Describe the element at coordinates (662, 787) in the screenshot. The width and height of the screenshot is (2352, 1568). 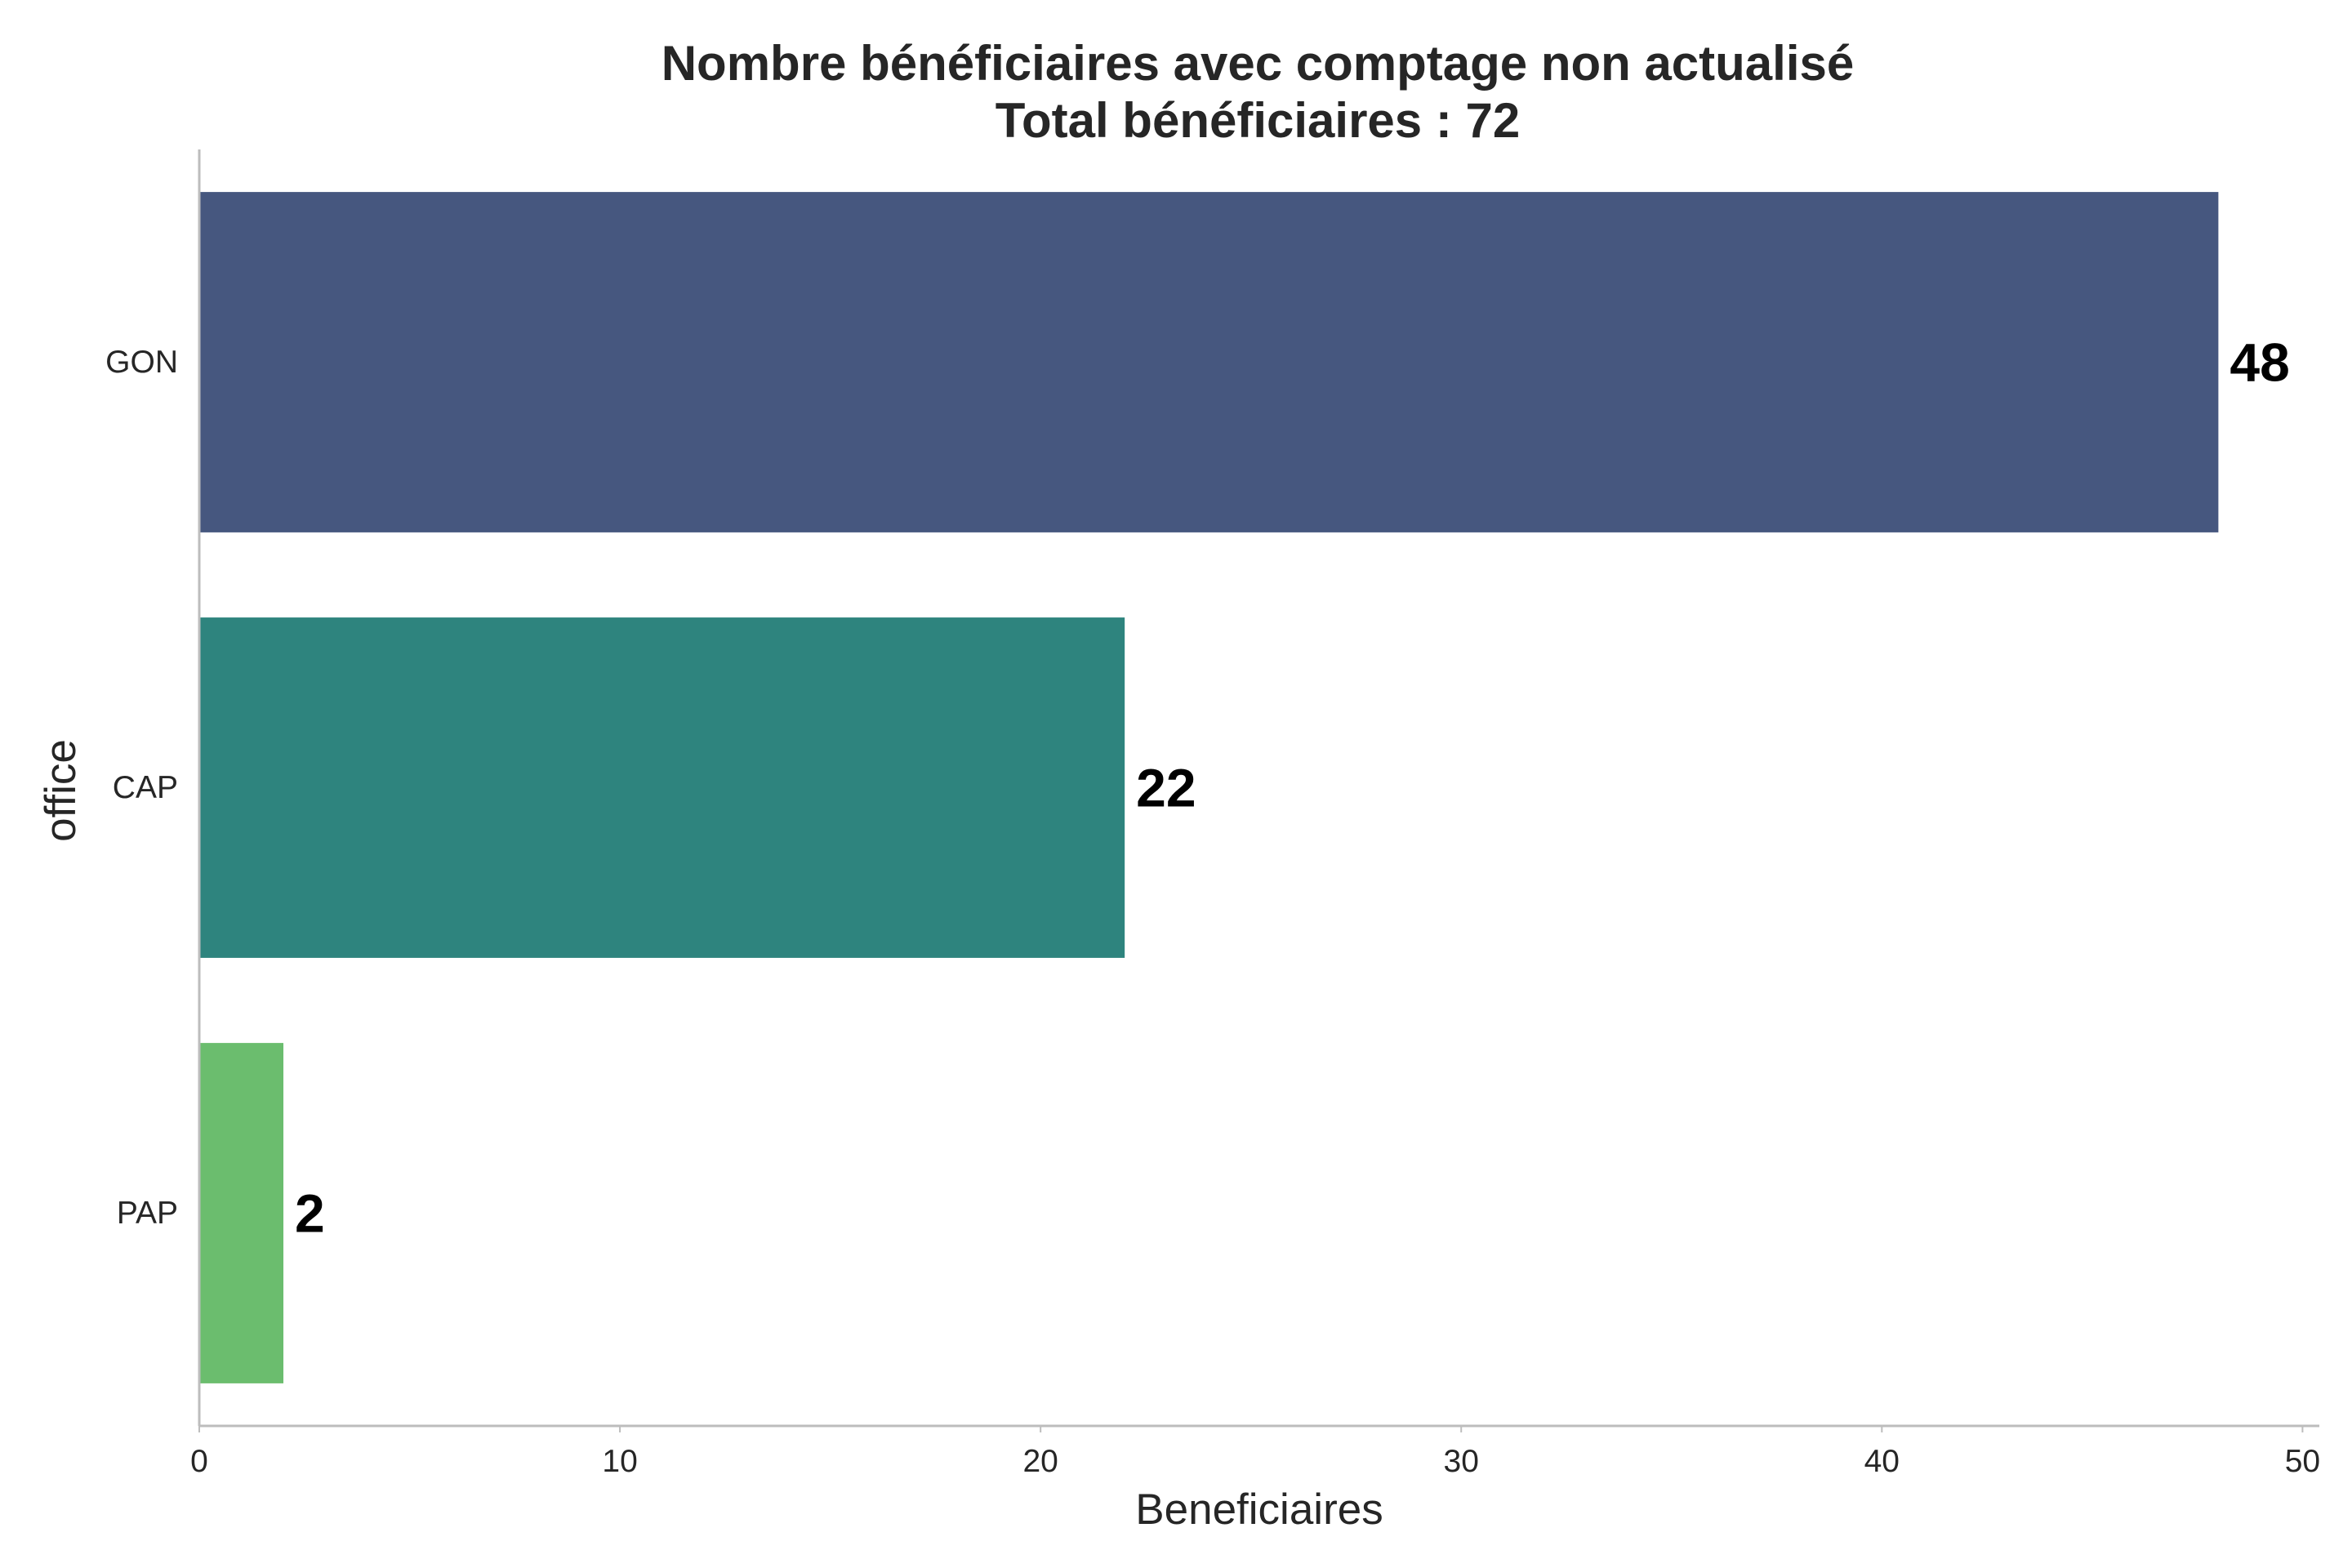
I see `bar-cap` at that location.